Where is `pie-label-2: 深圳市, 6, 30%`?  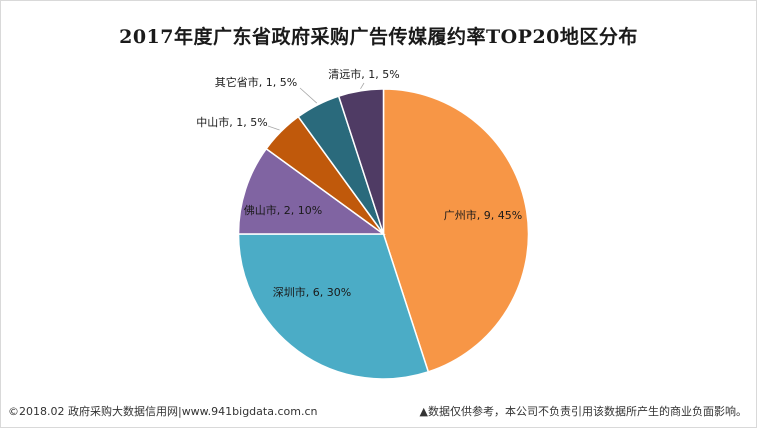 pie-label-2: 深圳市, 6, 30% is located at coordinates (312, 292).